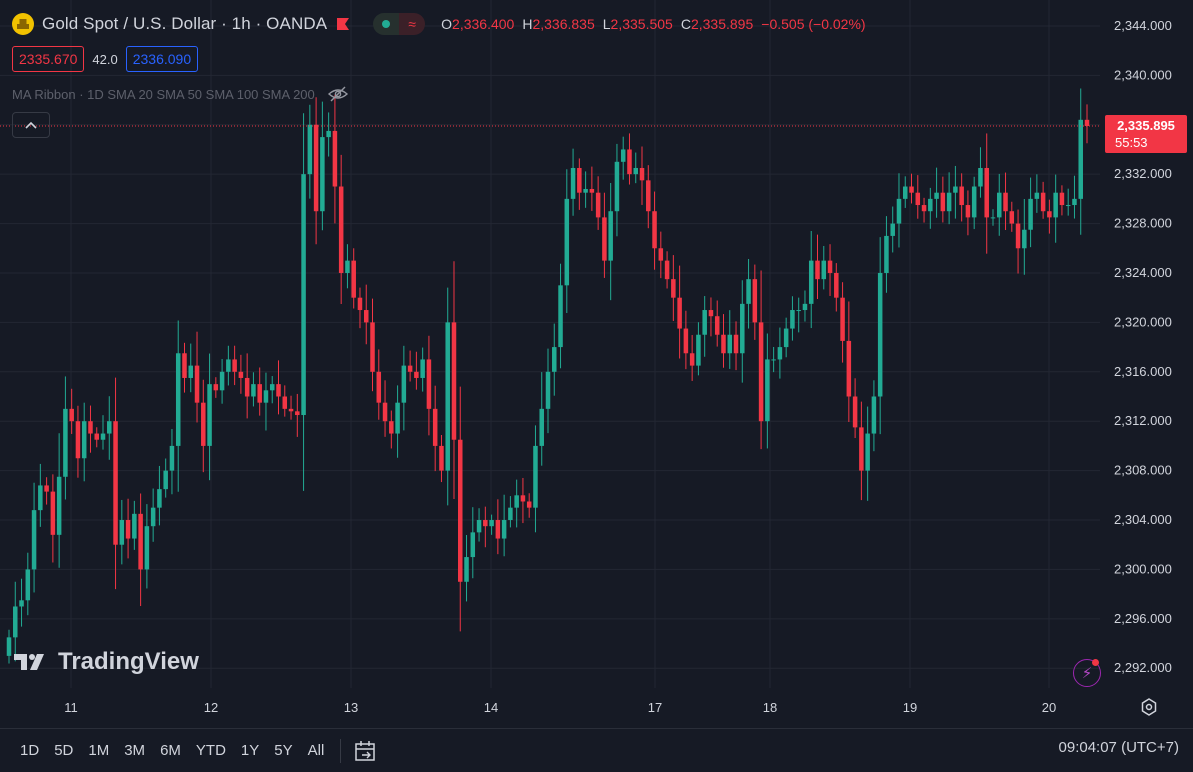  I want to click on market-open-dot-icon, so click(386, 24).